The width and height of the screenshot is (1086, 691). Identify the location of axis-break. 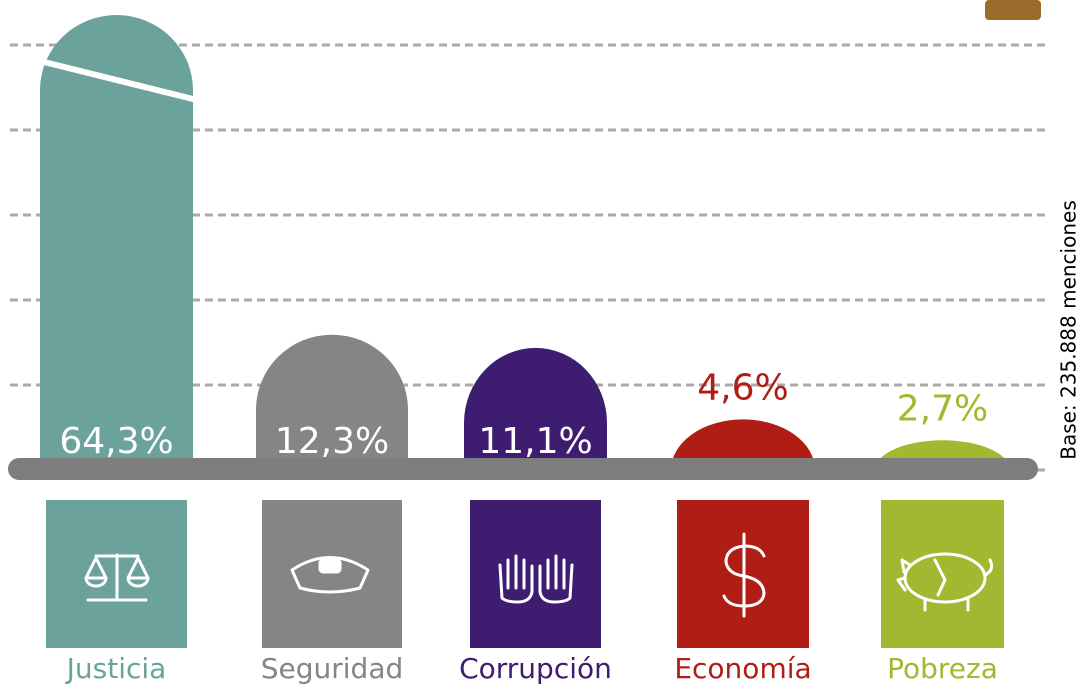
(116, 80).